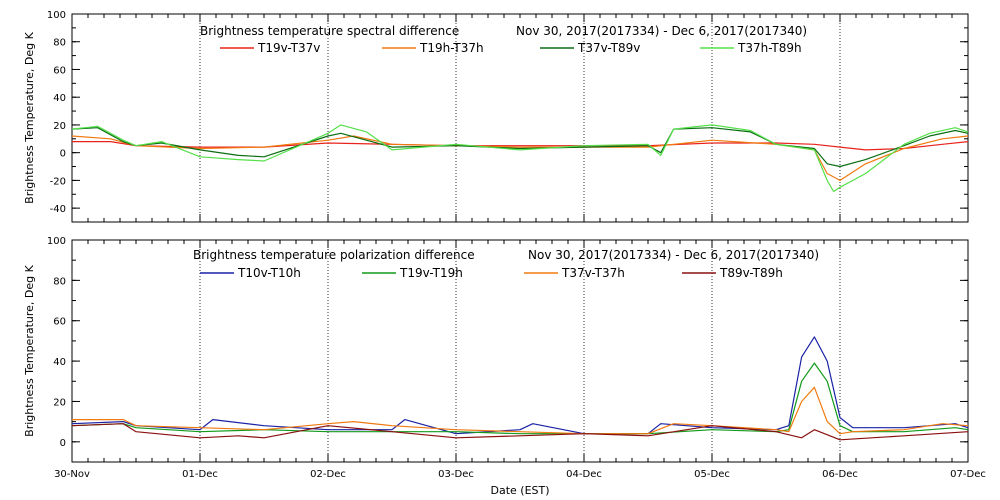  I want to click on x-tick-label: 05-Dec, so click(712, 474).